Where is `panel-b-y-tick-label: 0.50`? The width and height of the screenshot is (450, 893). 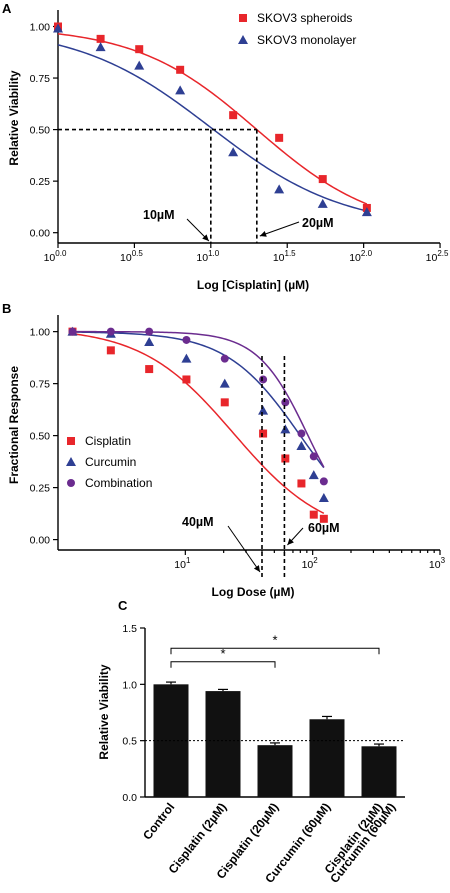 panel-b-y-tick-label: 0.50 is located at coordinates (40, 437).